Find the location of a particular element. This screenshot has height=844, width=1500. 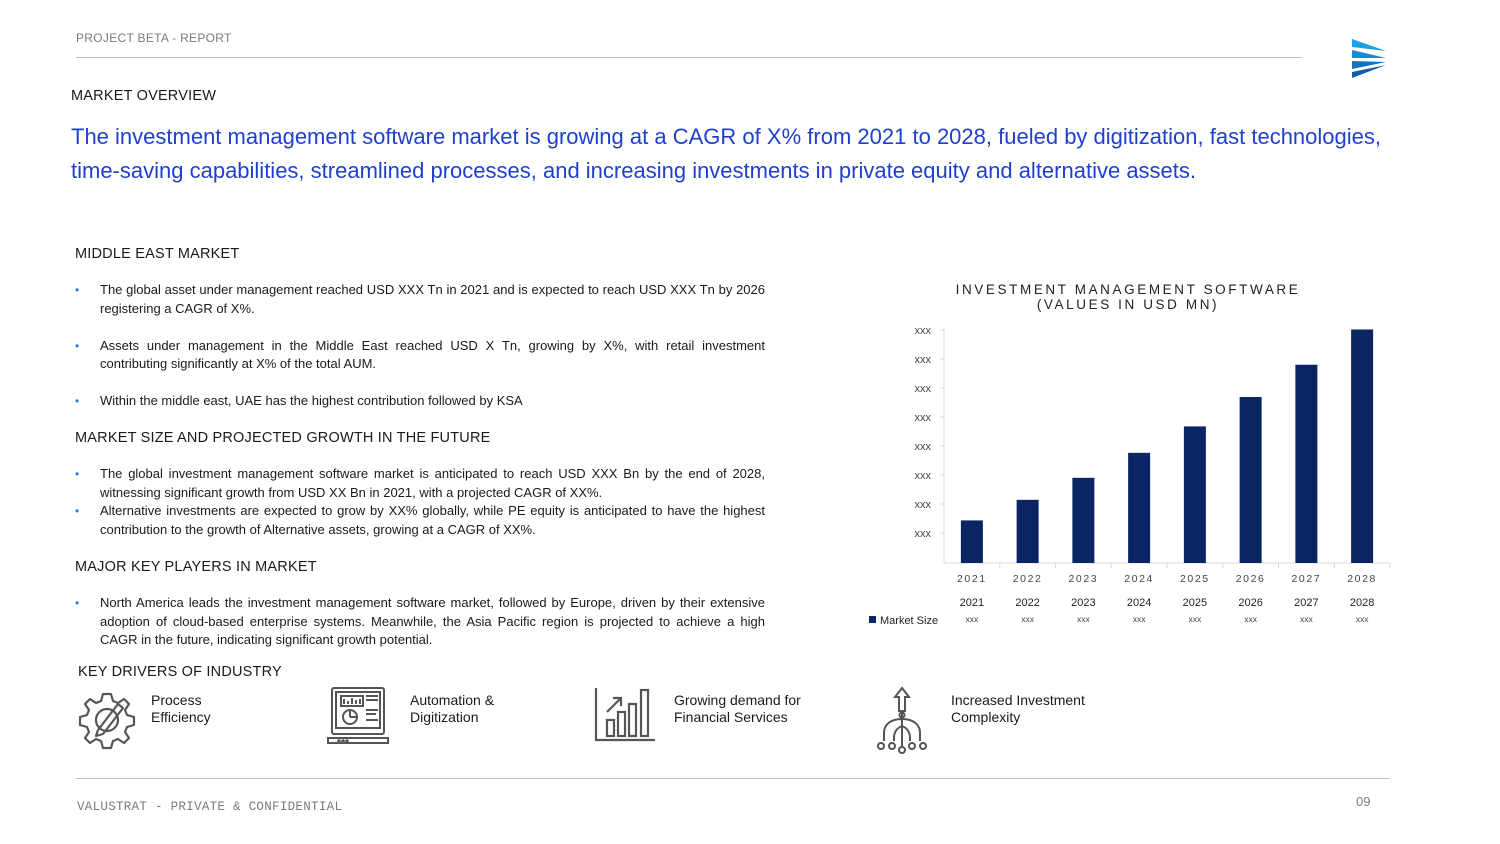

driver-label-process: Process Efficiency is located at coordinates (181, 708).